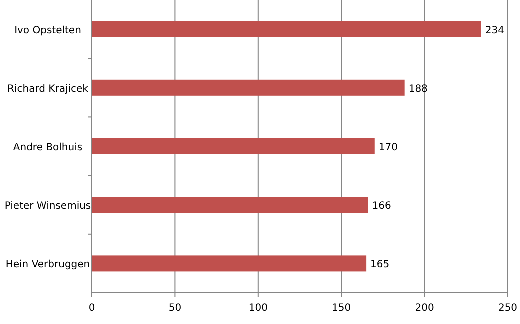  I want to click on y-tick-label: Pieter Winsemius, so click(48, 206).